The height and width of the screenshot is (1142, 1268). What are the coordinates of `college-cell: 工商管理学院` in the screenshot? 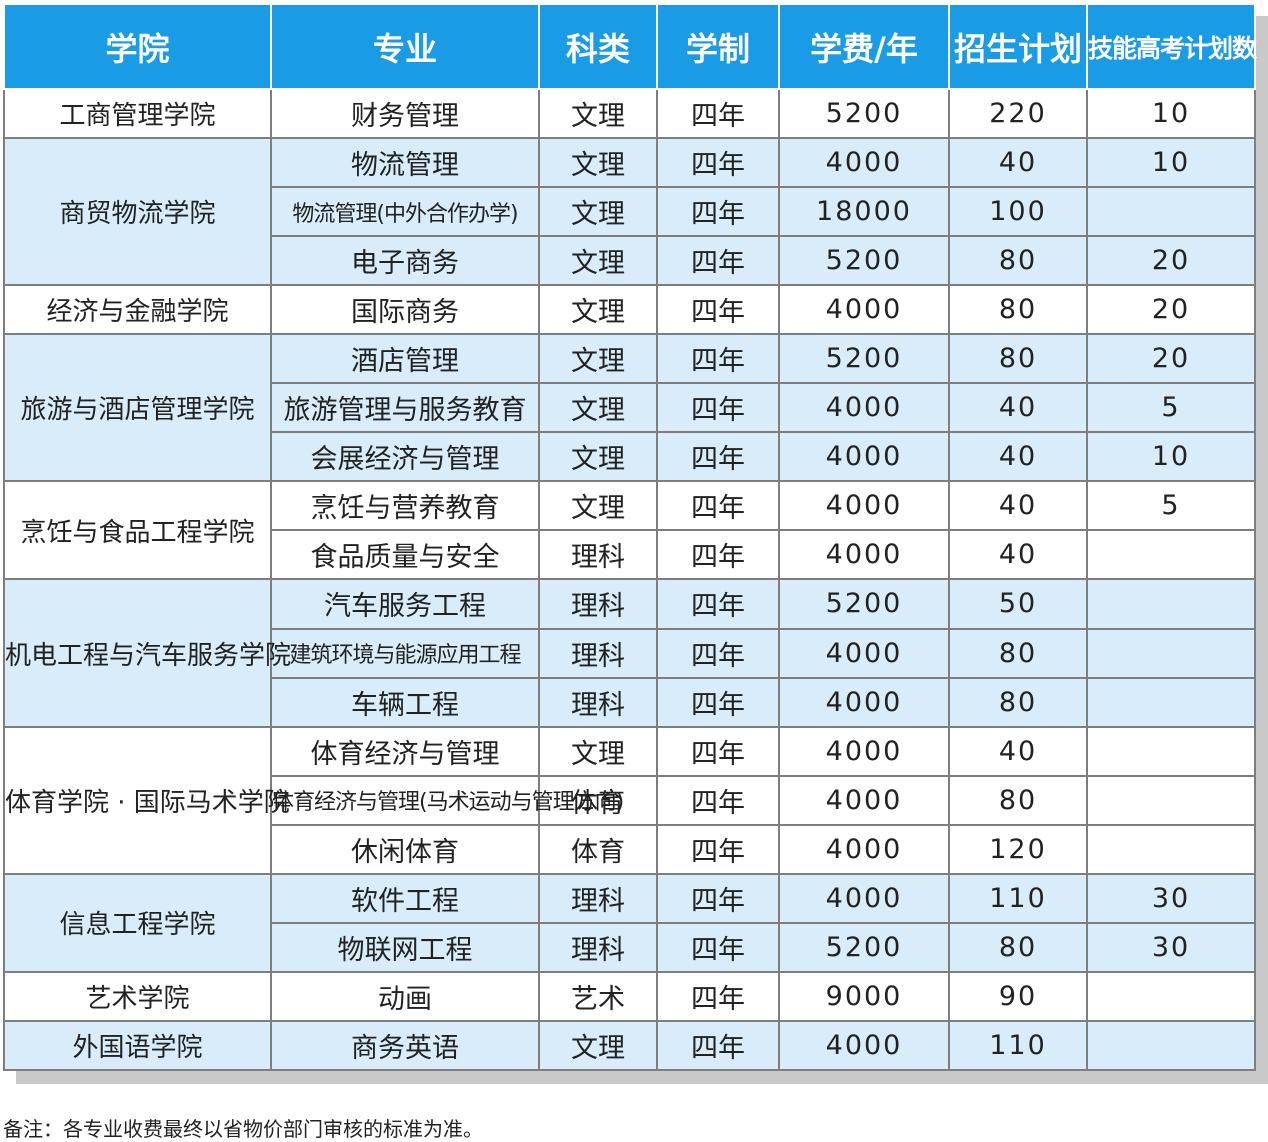 It's located at (137, 113).